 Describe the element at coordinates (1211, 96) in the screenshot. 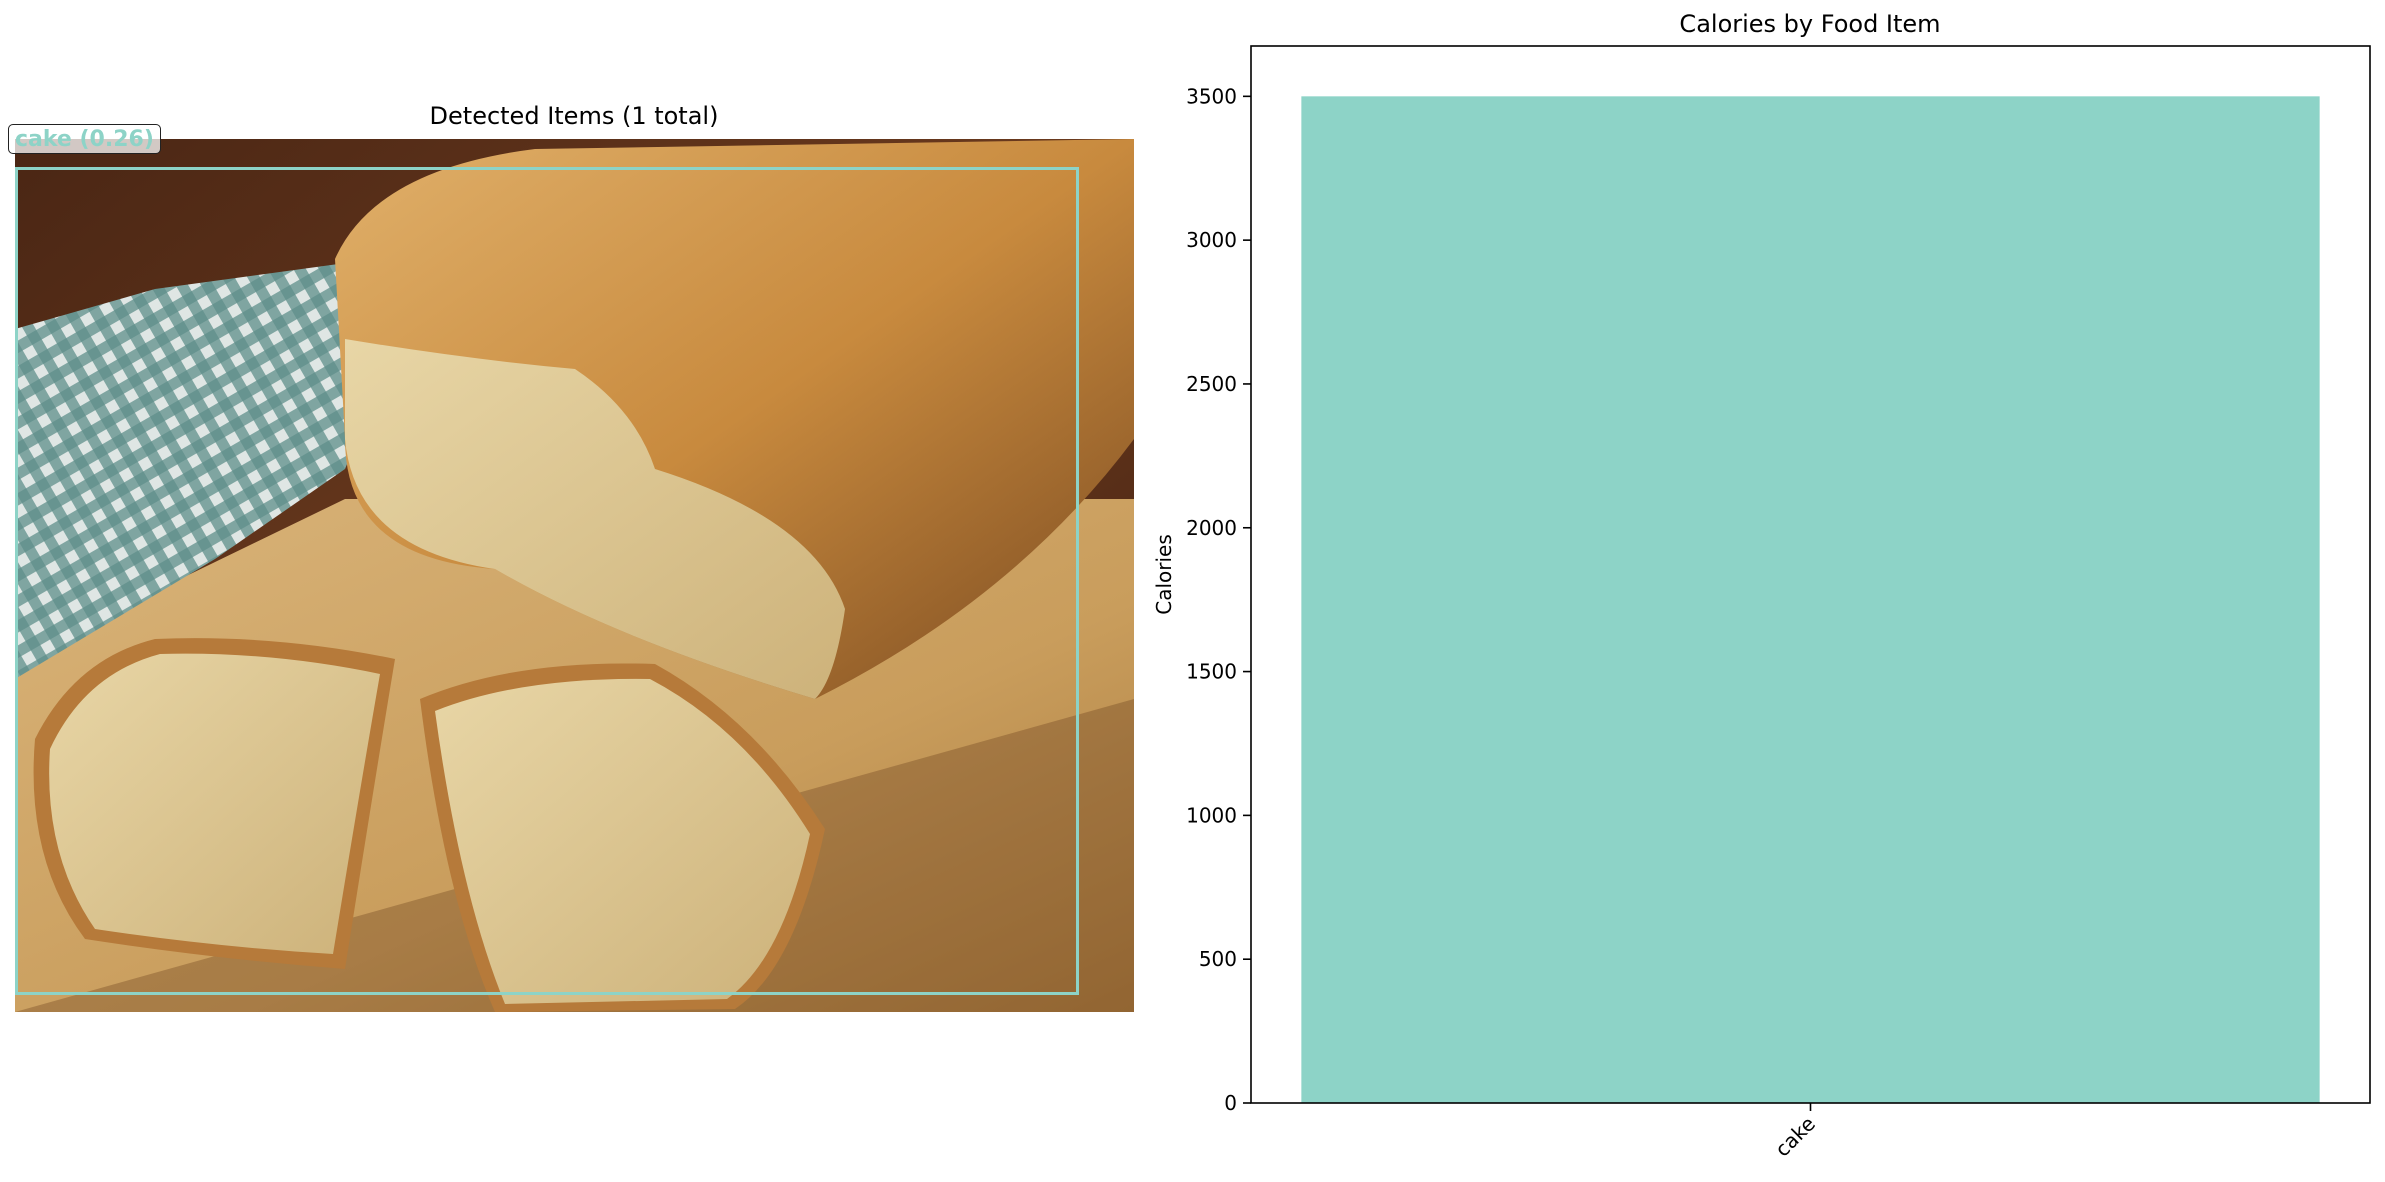

I see `y-tick-label: 3500` at that location.